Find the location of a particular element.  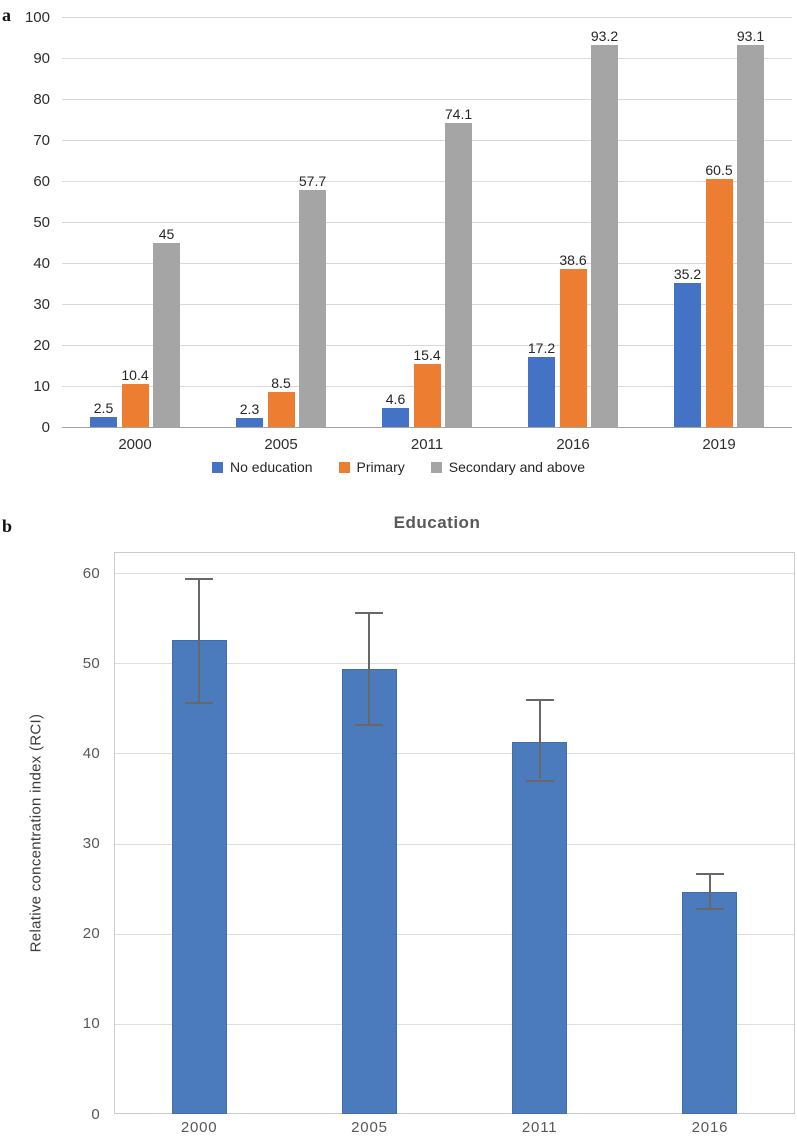

bar-value-label: 35.2 is located at coordinates (687, 273).